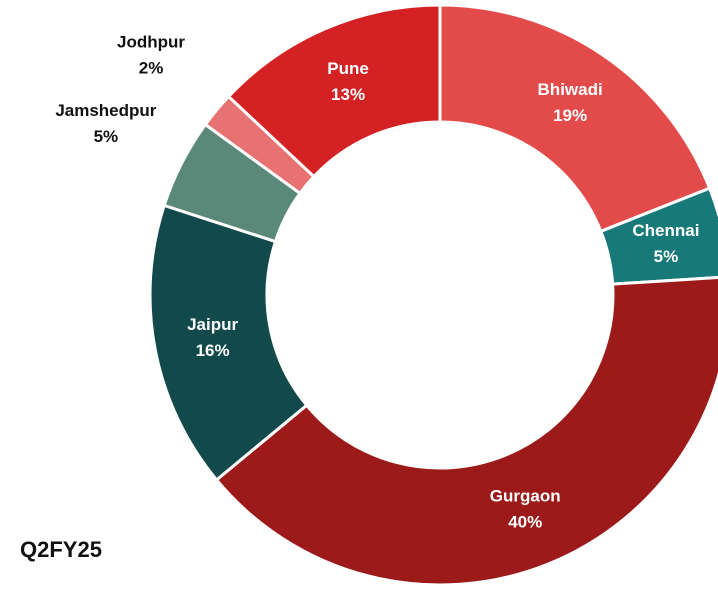 The height and width of the screenshot is (594, 718). I want to click on slice-label: Pune, so click(348, 68).